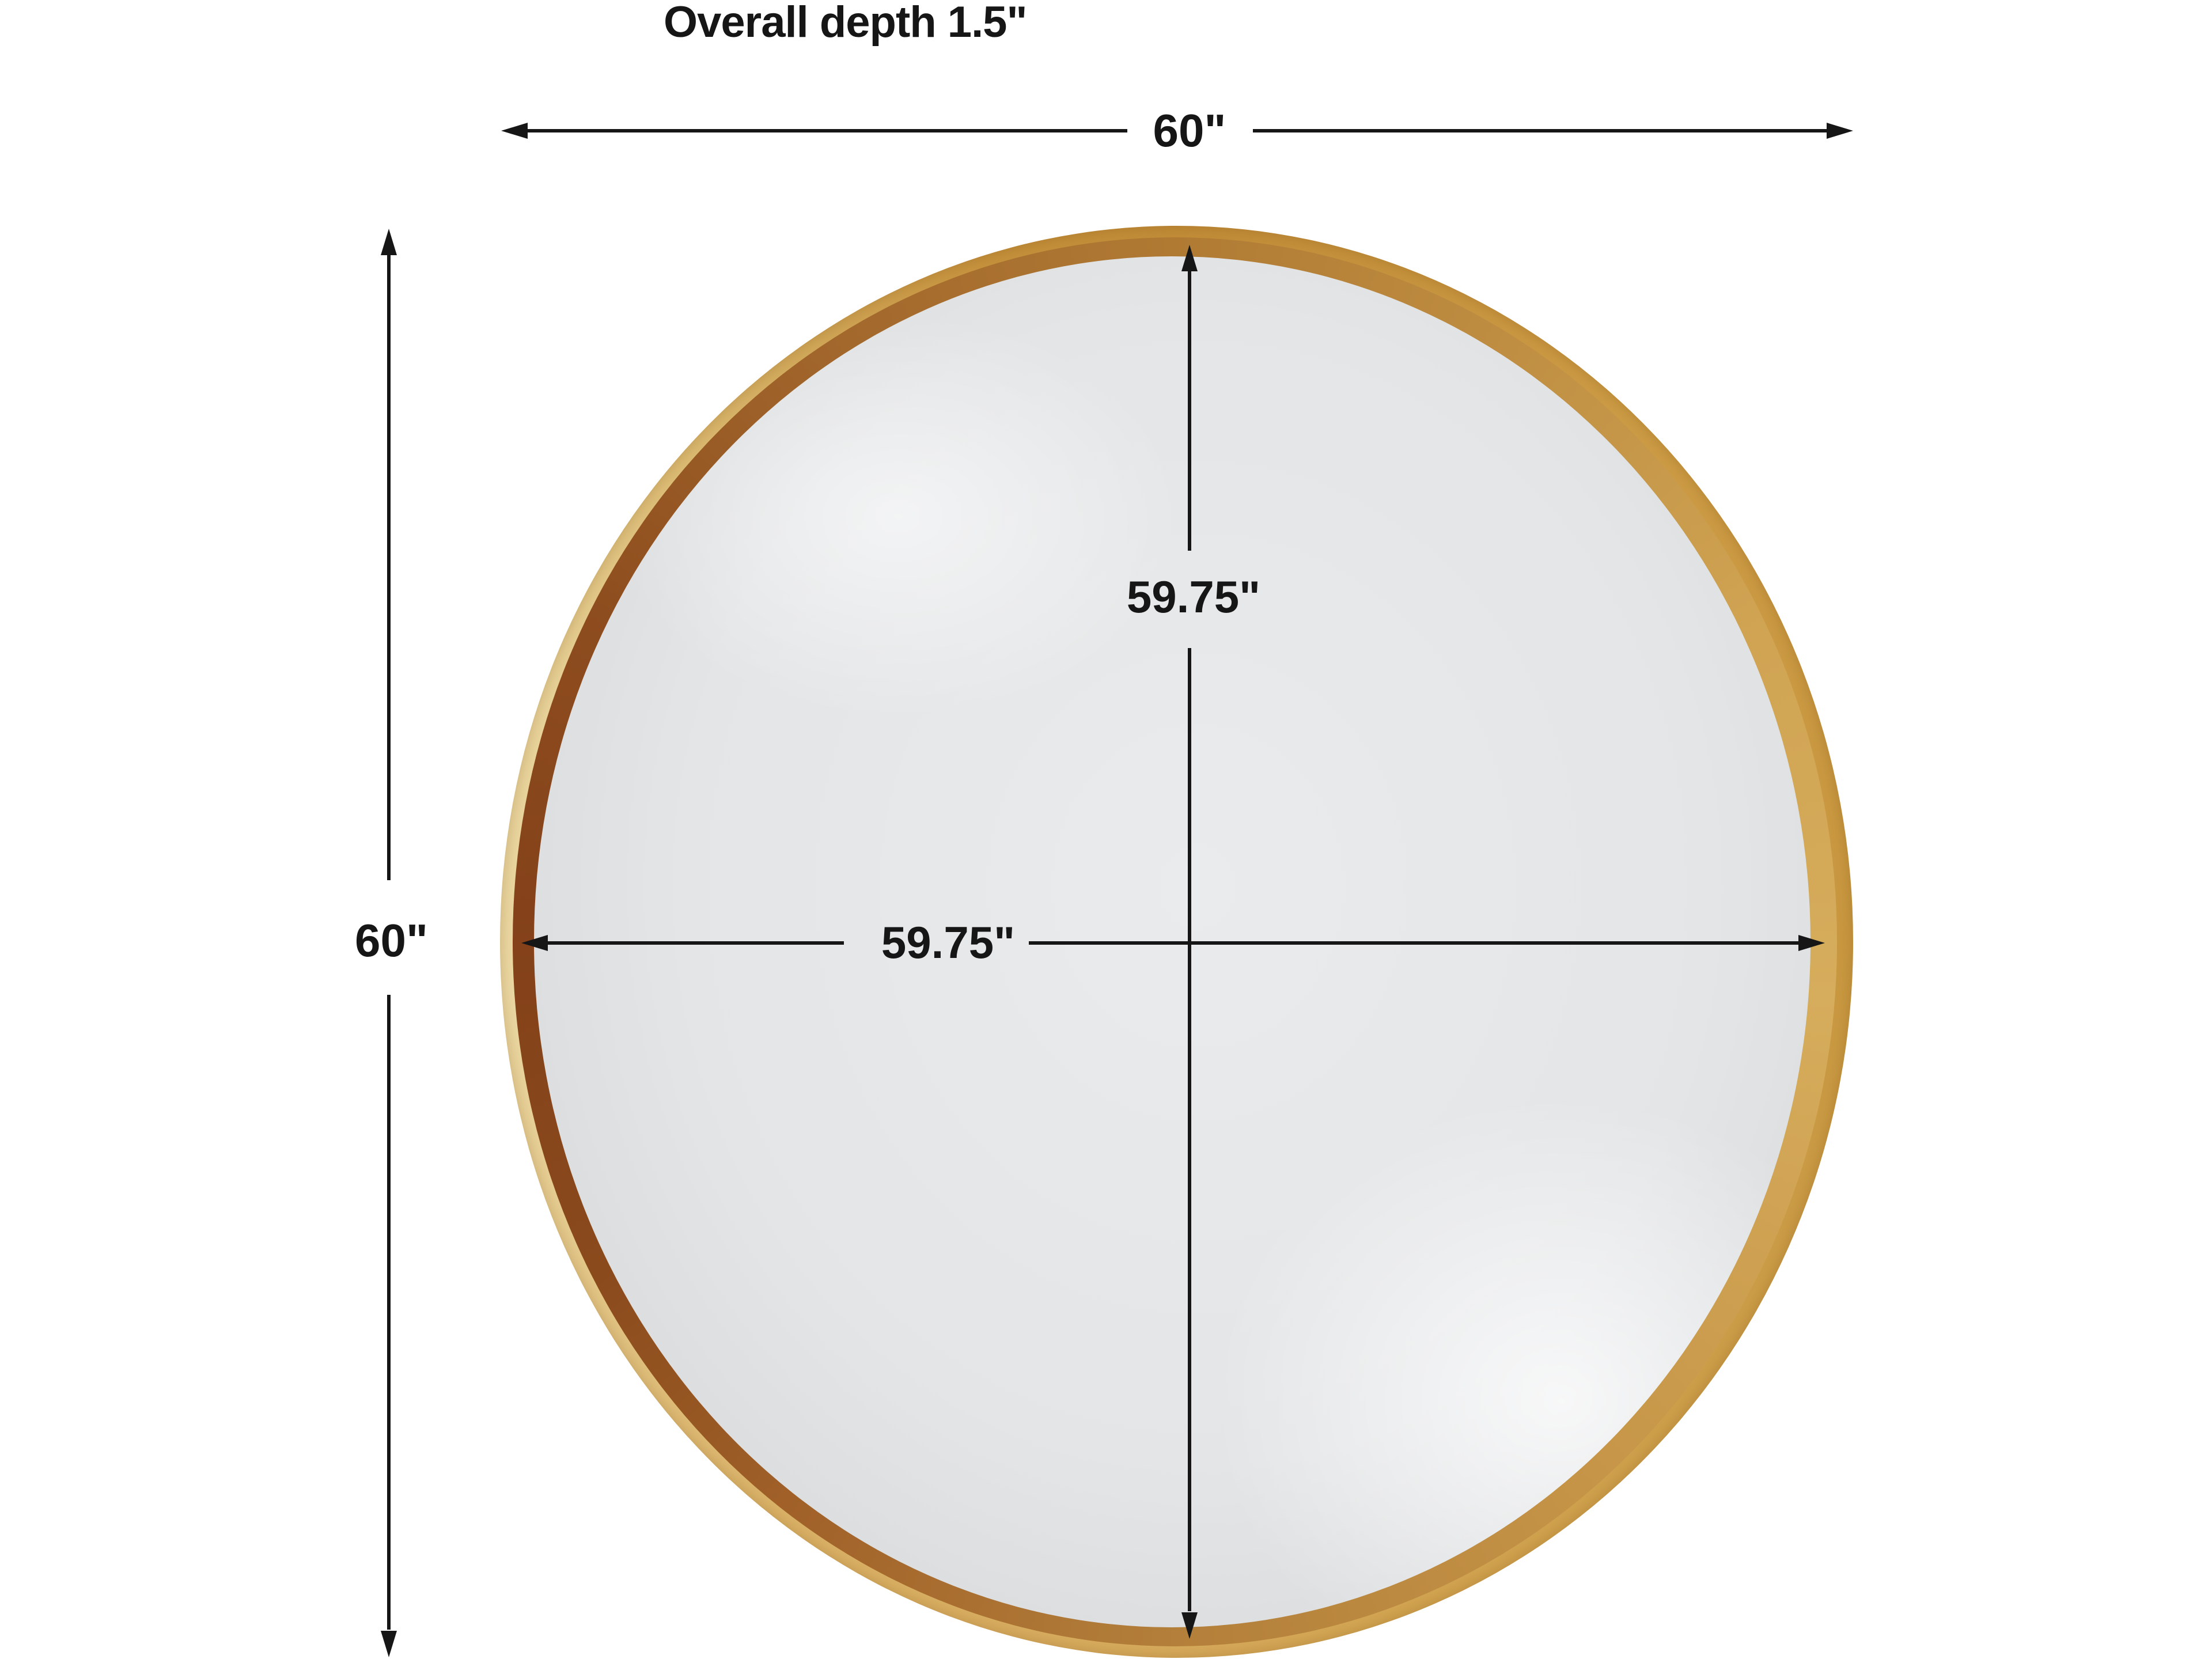 The height and width of the screenshot is (1659, 2212). Describe the element at coordinates (845, 23) in the screenshot. I see `overall-depth-label: Overall depth 1.5"` at that location.